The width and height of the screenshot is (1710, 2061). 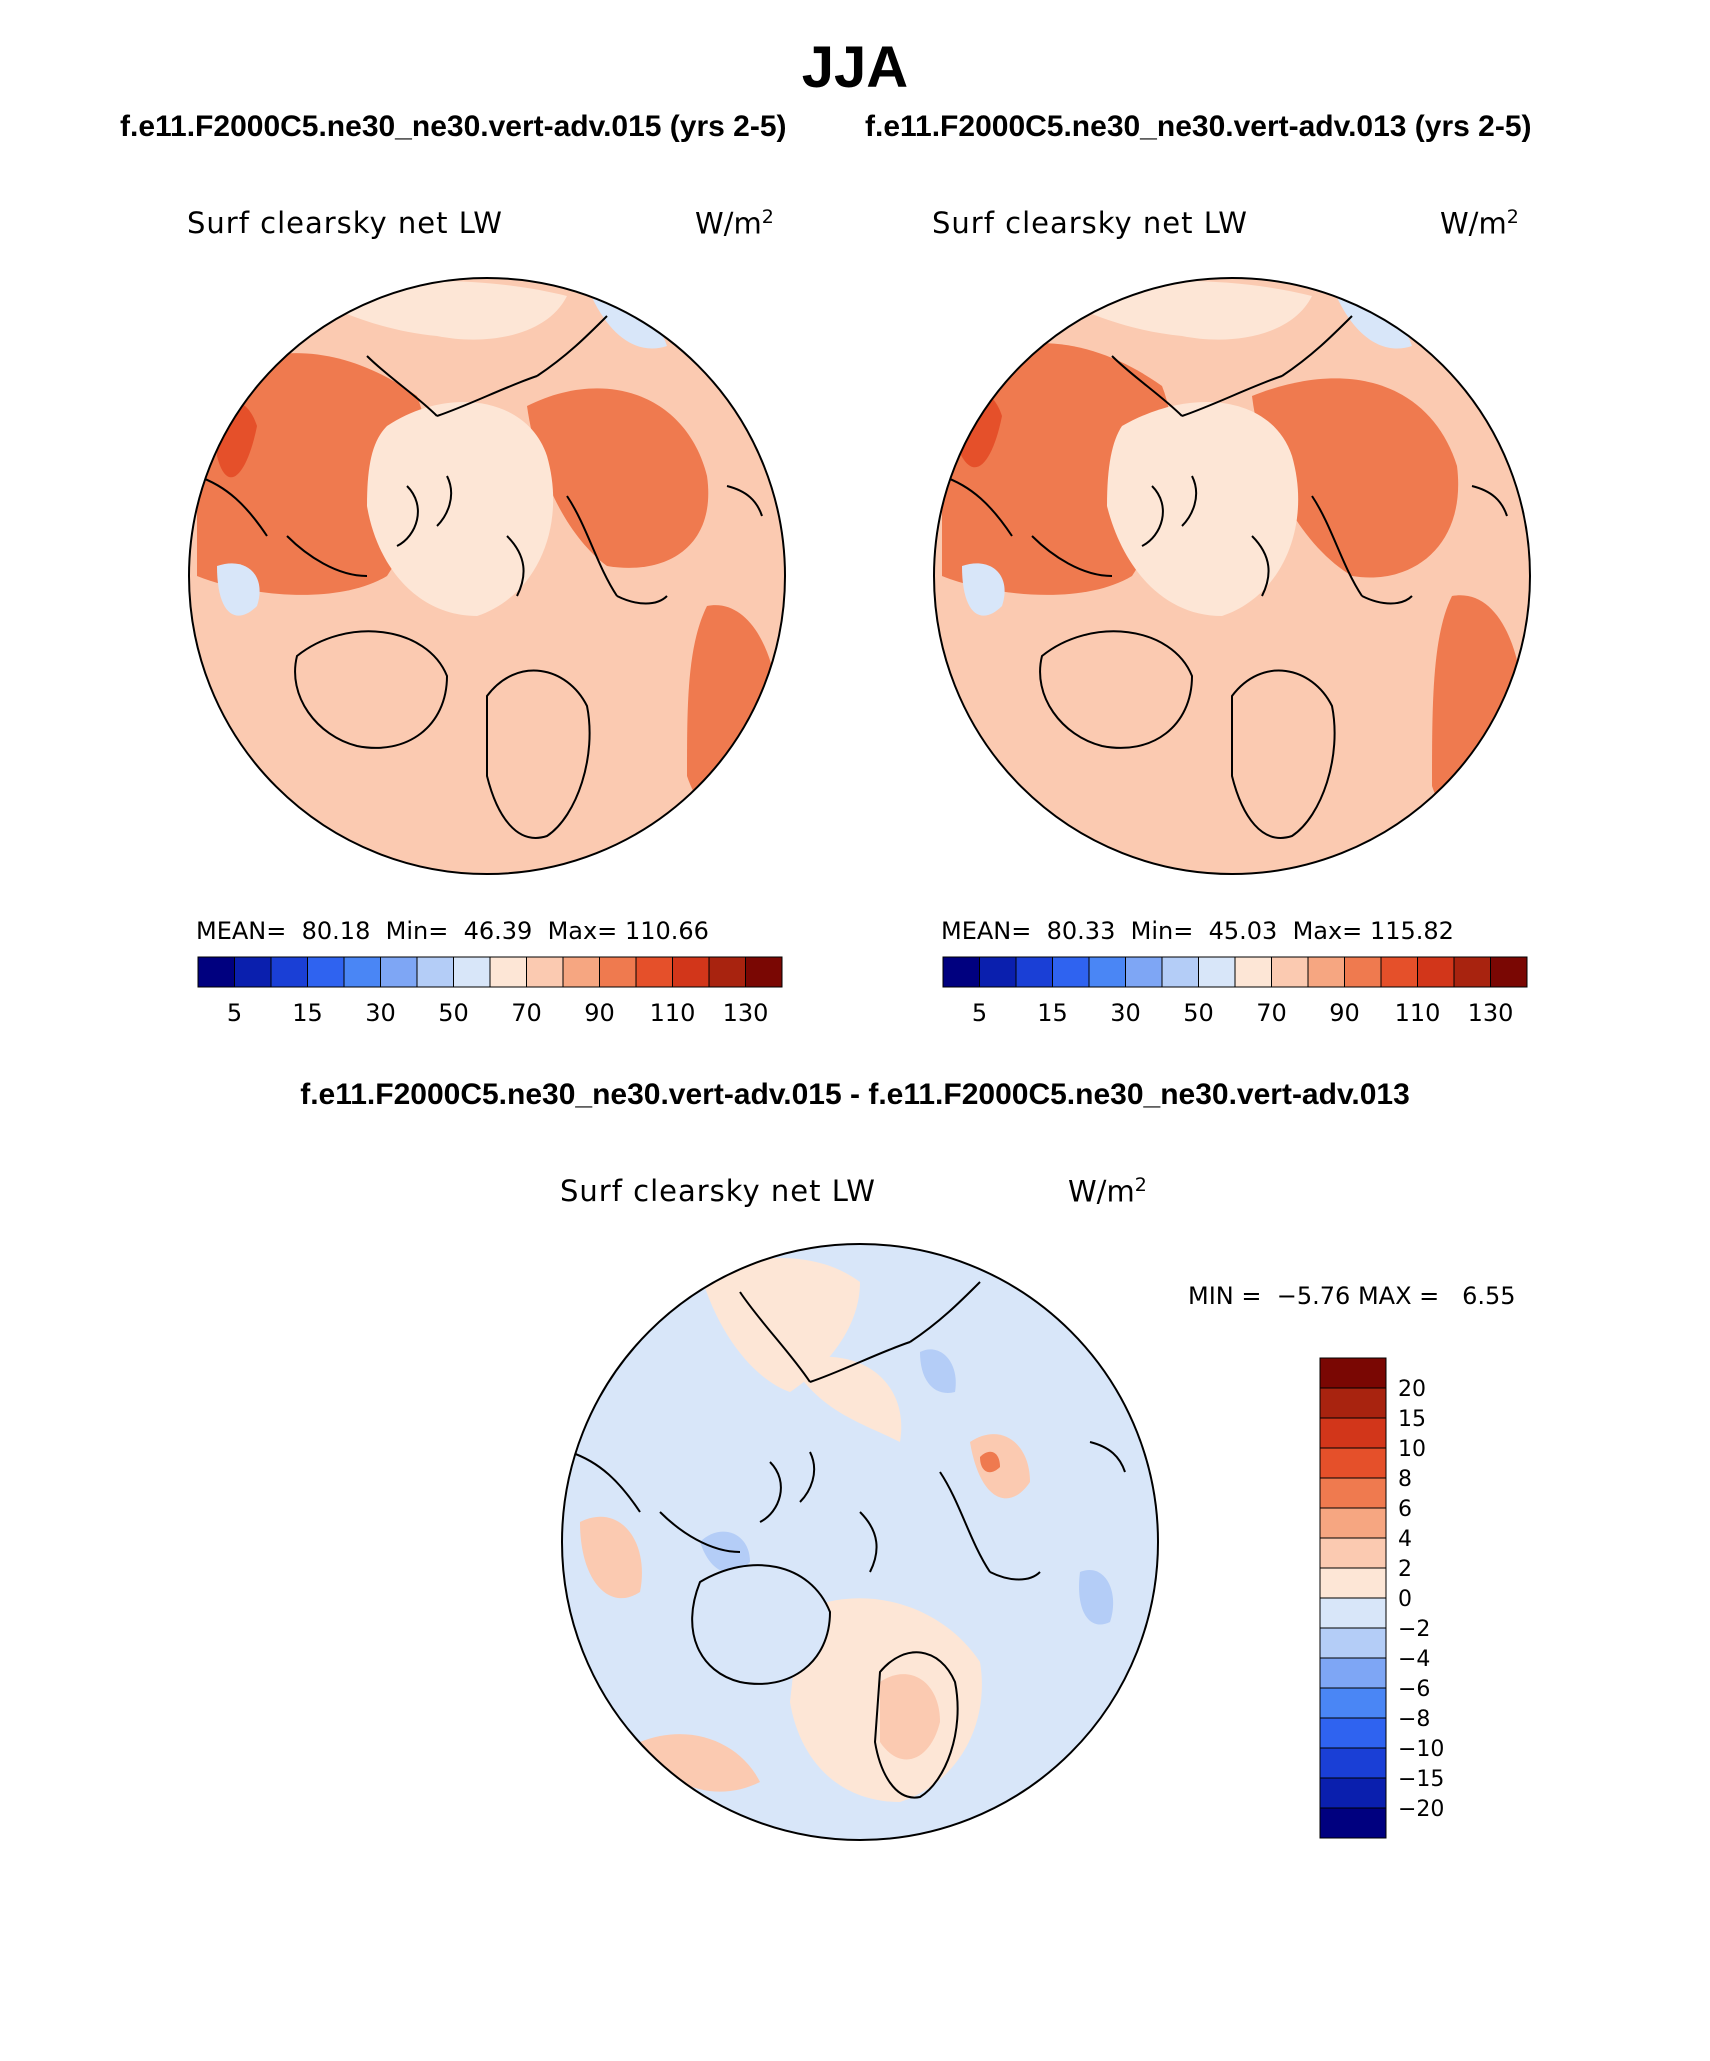 What do you see at coordinates (1421, 1749) in the screenshot?
I see `colorbar-tick-label: −10` at bounding box center [1421, 1749].